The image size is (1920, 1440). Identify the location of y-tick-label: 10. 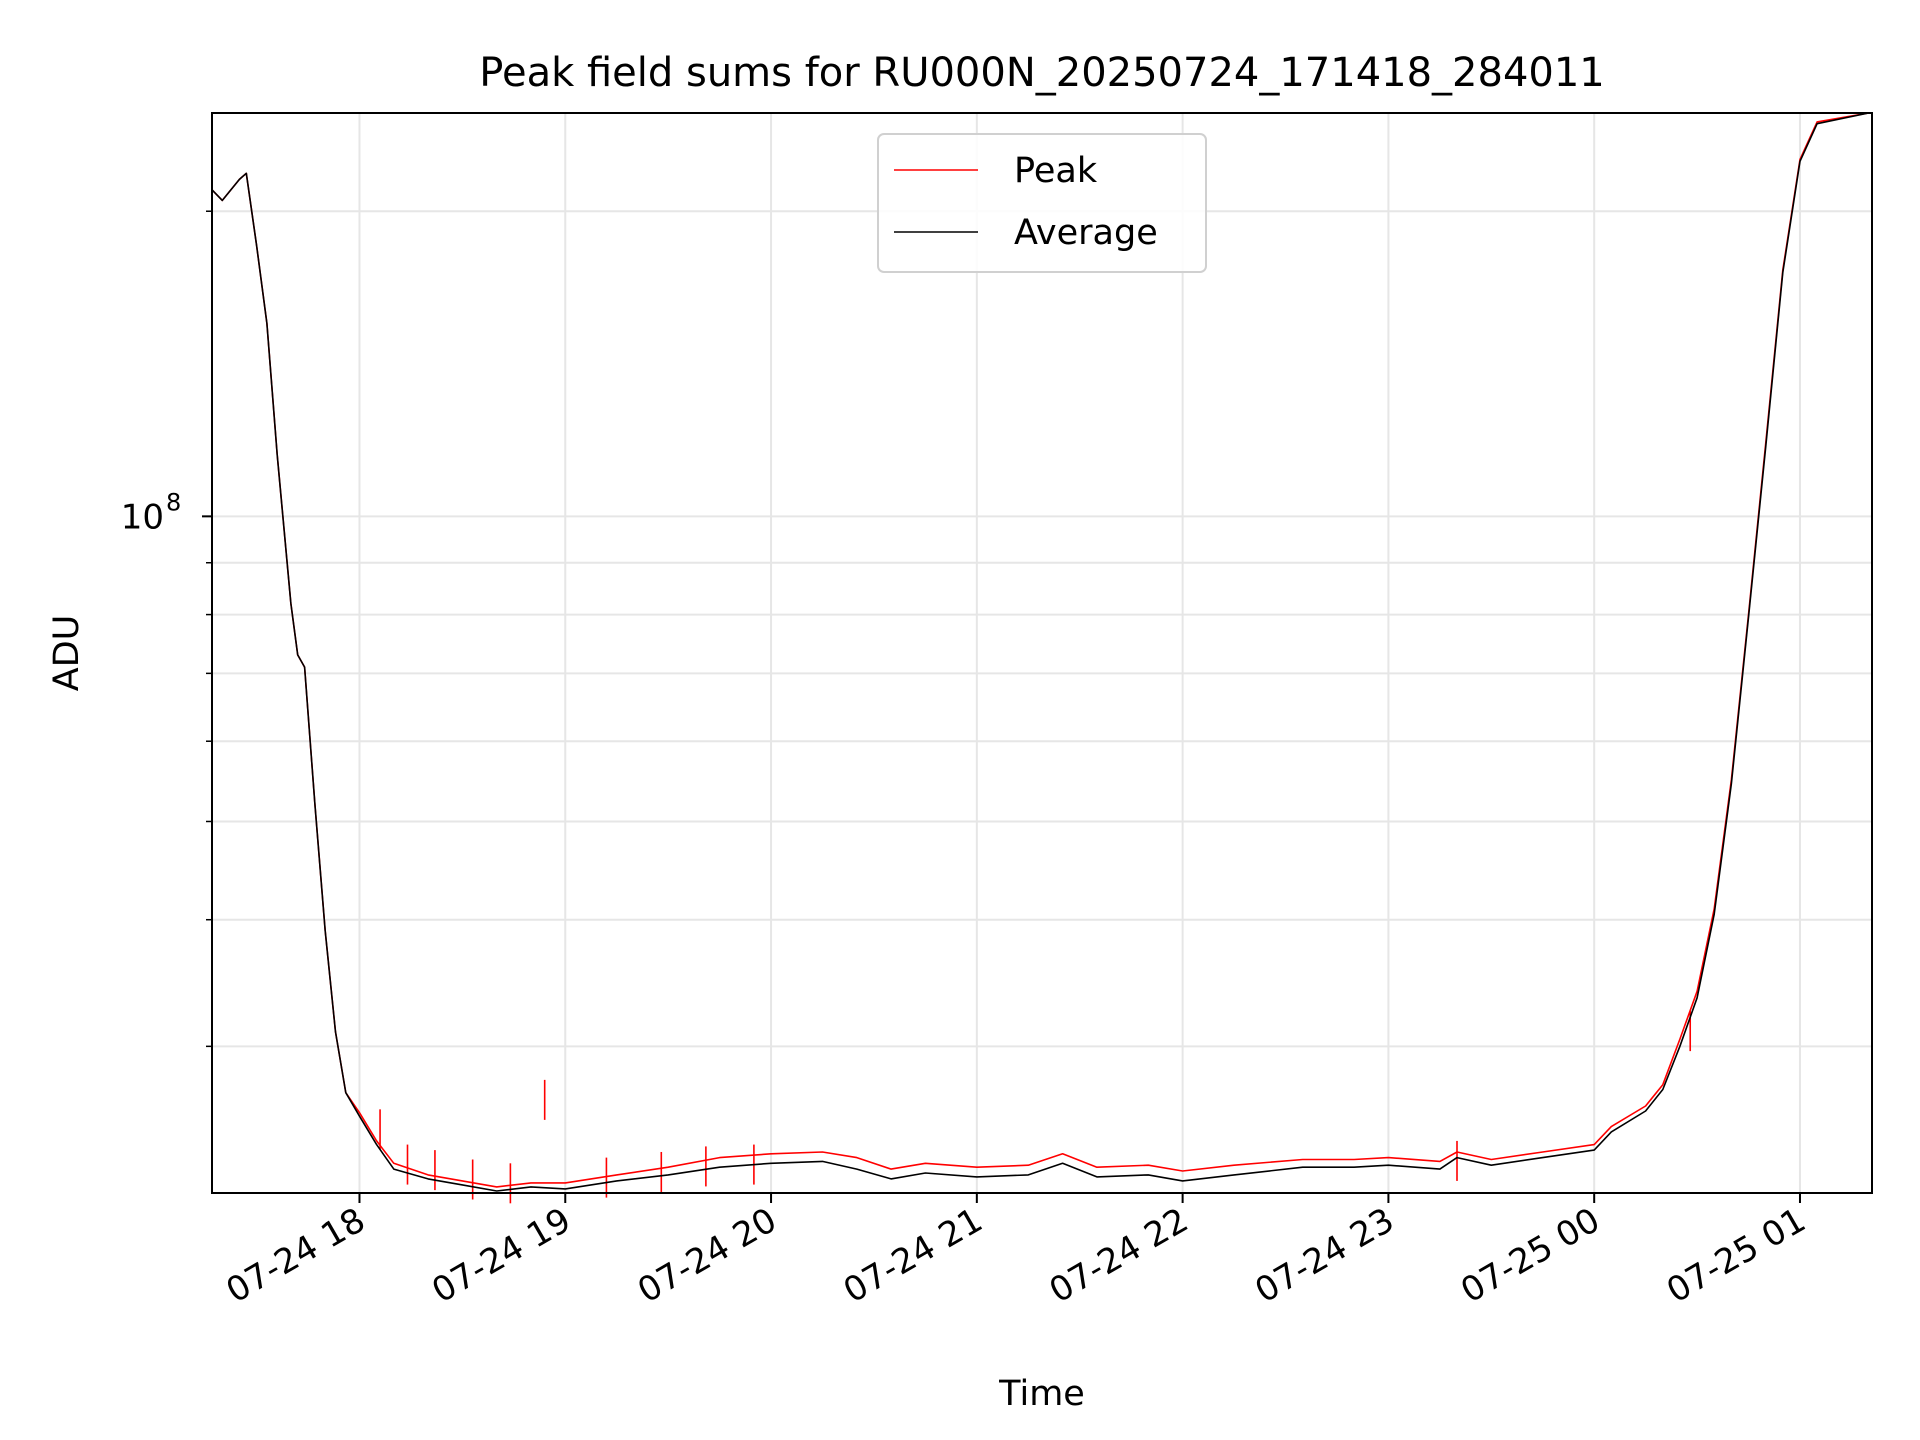
(142, 517).